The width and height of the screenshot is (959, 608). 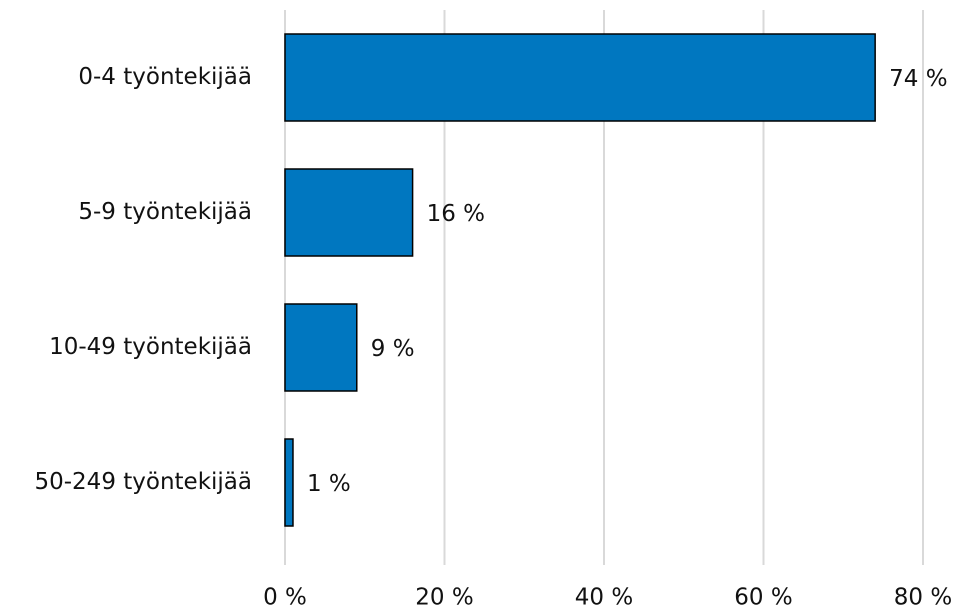 I want to click on x-tick-label: 20 %, so click(x=444, y=596).